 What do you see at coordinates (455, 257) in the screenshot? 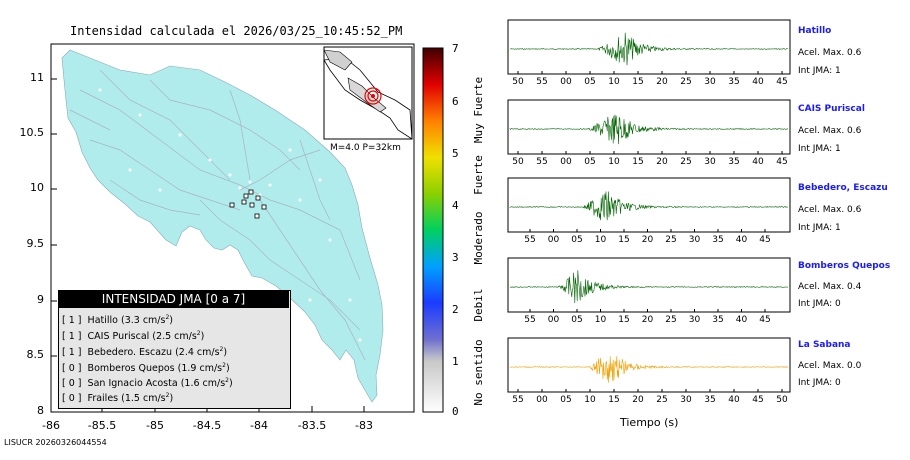
I see `colorbar-tick: 3` at bounding box center [455, 257].